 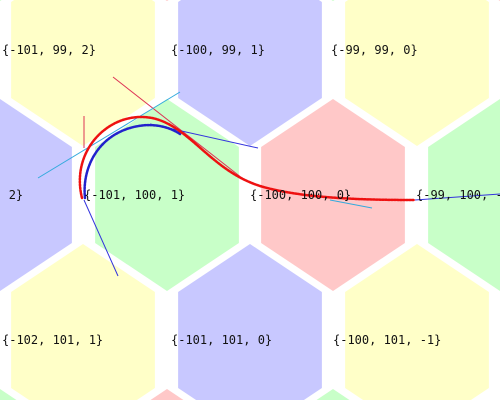 I want to click on hex-cell-label: {-100, 100, 0}, so click(x=300, y=195).